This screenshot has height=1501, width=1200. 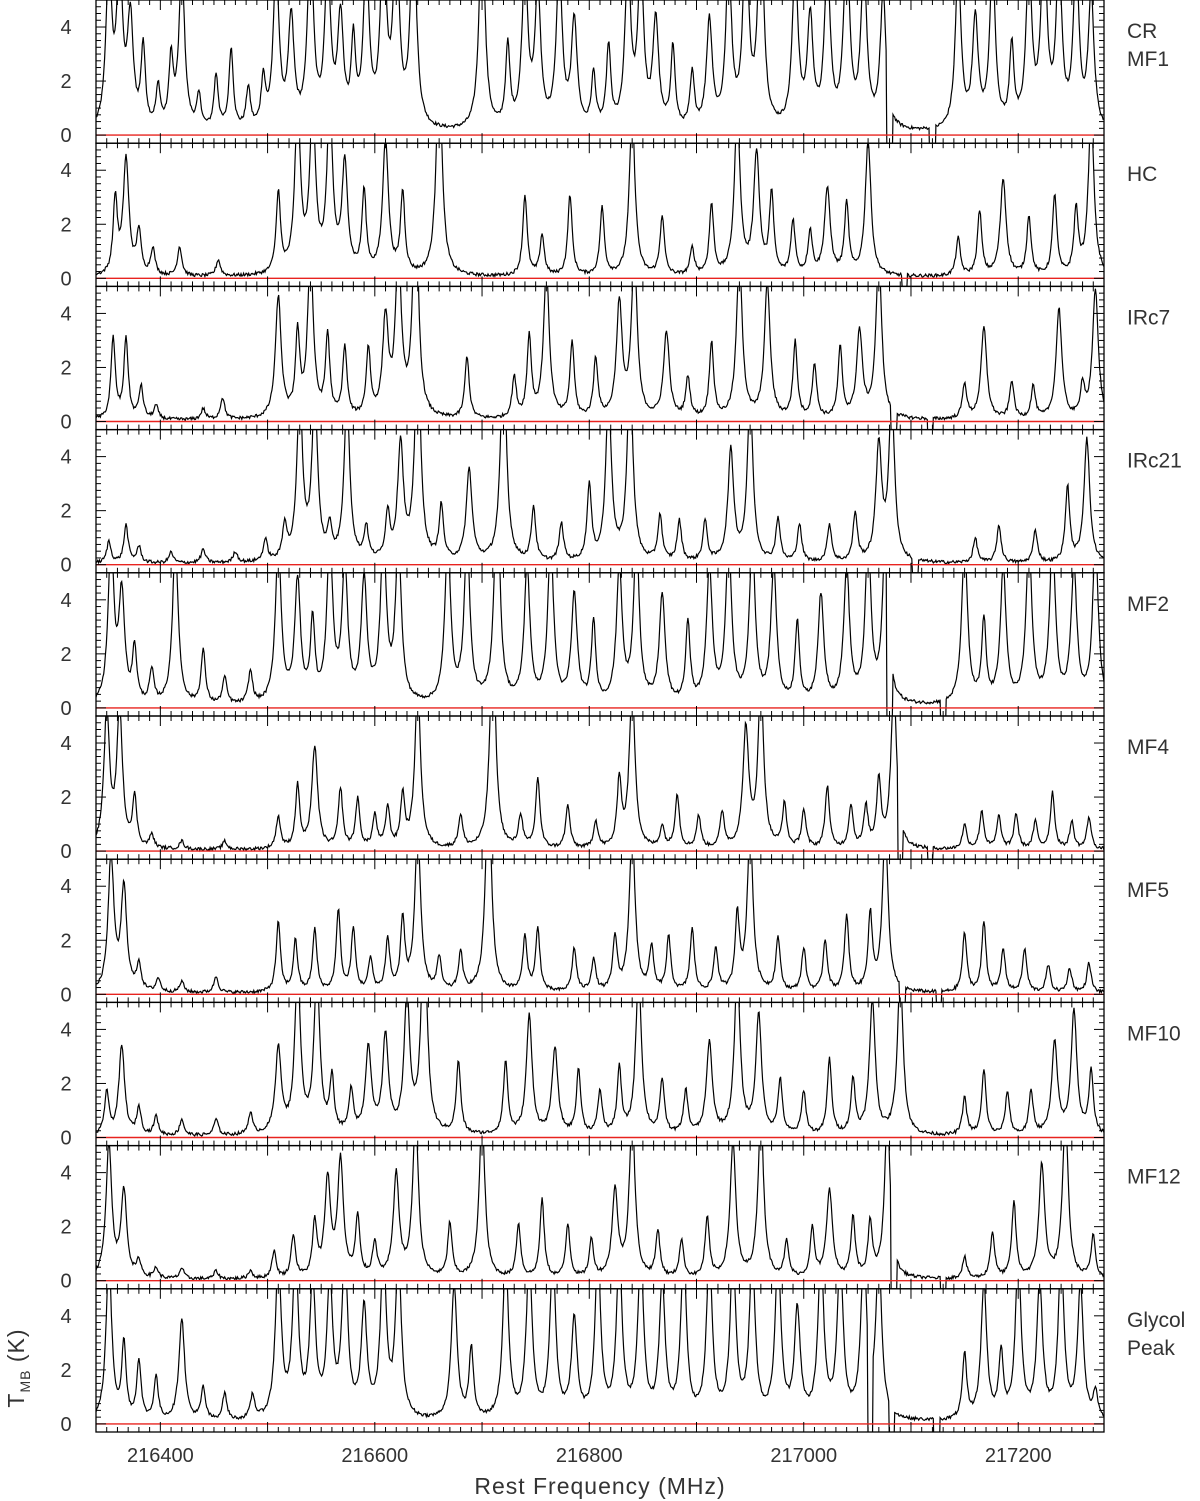 I want to click on panel-label: MF1, so click(x=1148, y=59).